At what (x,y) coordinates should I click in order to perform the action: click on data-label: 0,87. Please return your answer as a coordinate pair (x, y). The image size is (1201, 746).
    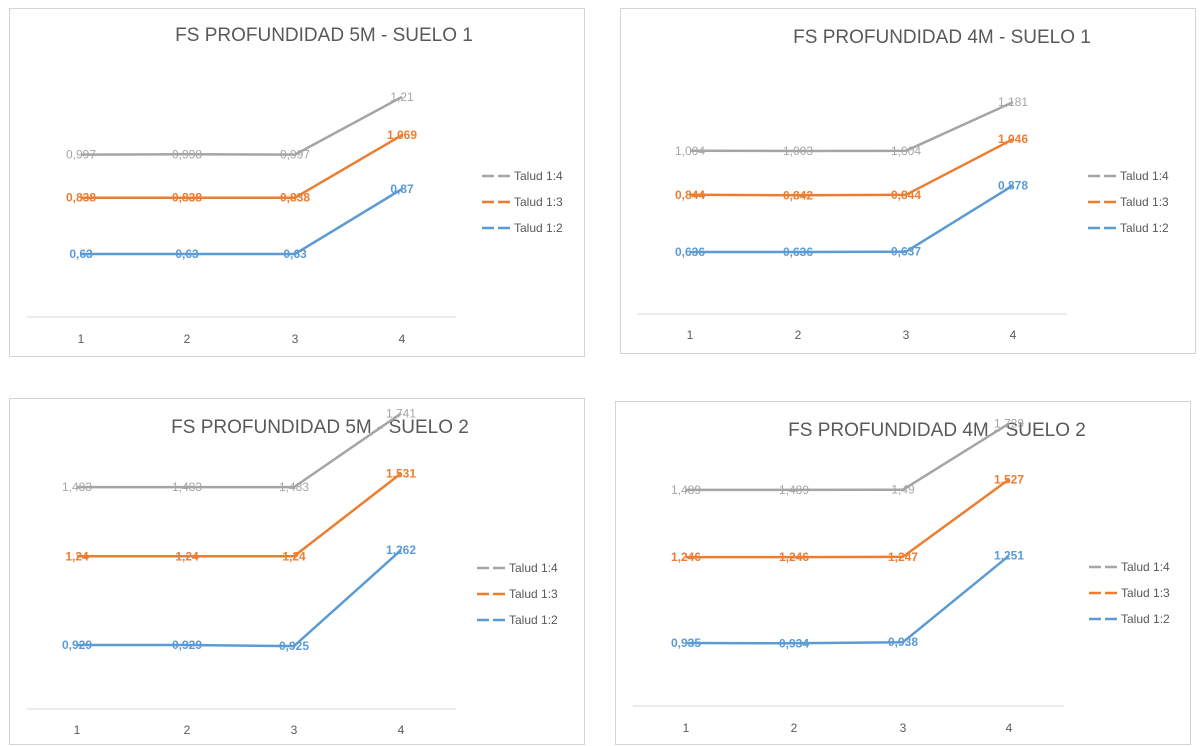
    Looking at the image, I should click on (402, 189).